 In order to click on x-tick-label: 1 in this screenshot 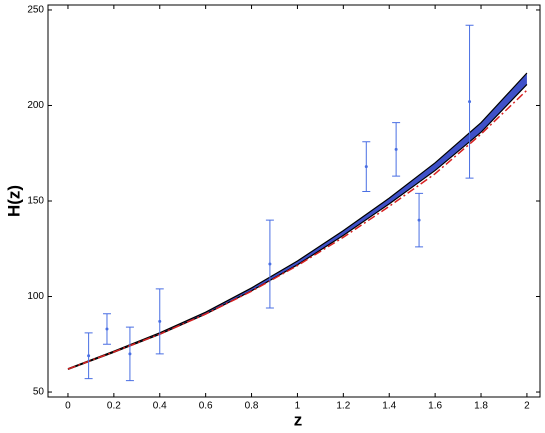, I will do `click(298, 406)`.